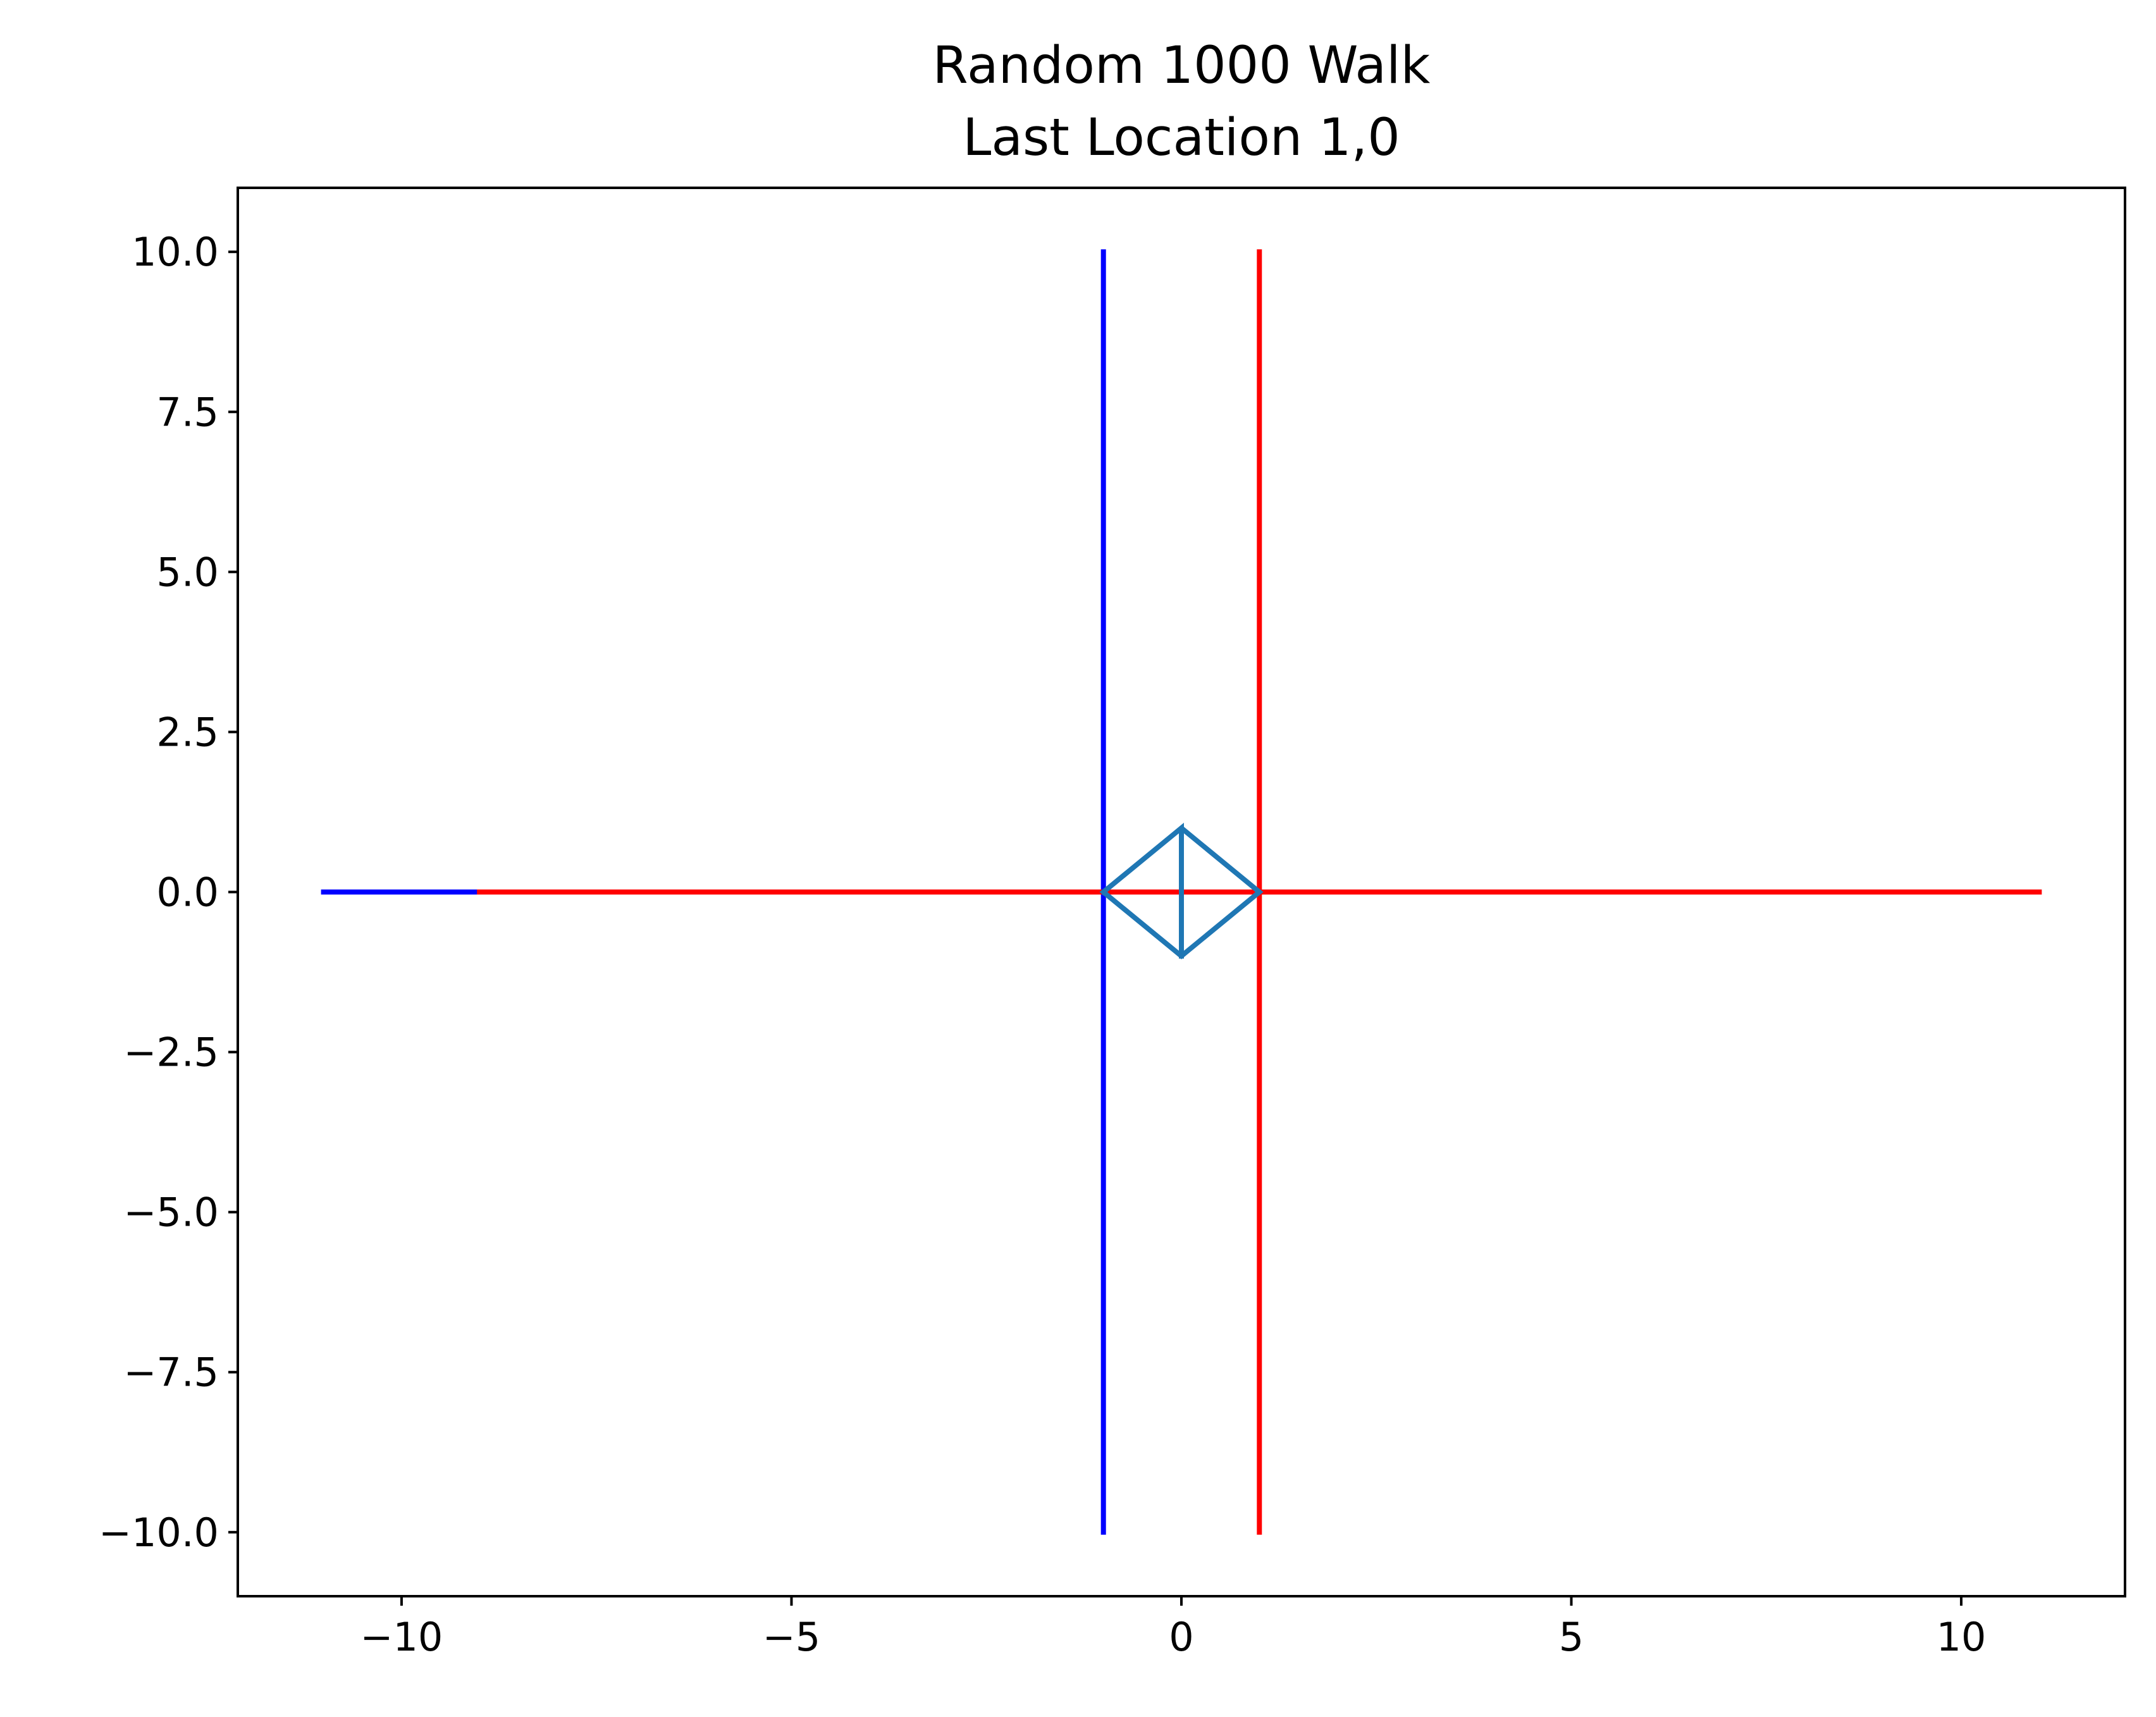 Image resolution: width=2156 pixels, height=1717 pixels. I want to click on y-tick-label-3: 2.5, so click(188, 732).